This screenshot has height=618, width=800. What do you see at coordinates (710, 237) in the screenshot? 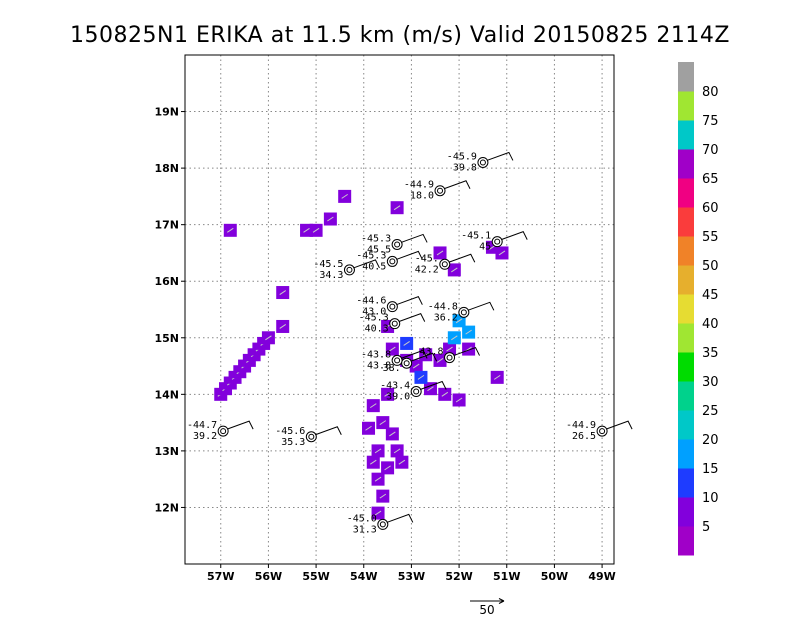
I see `colorbar-label: 55` at bounding box center [710, 237].